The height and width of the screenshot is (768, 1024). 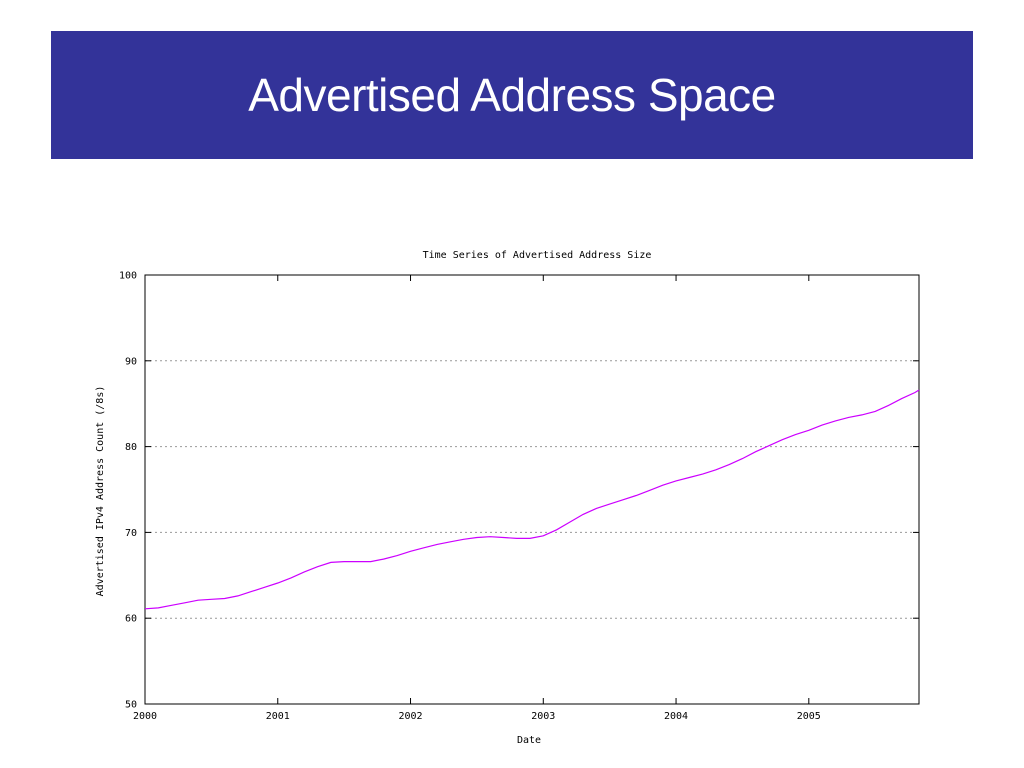 I want to click on y-tick-label: 60, so click(x=131, y=619).